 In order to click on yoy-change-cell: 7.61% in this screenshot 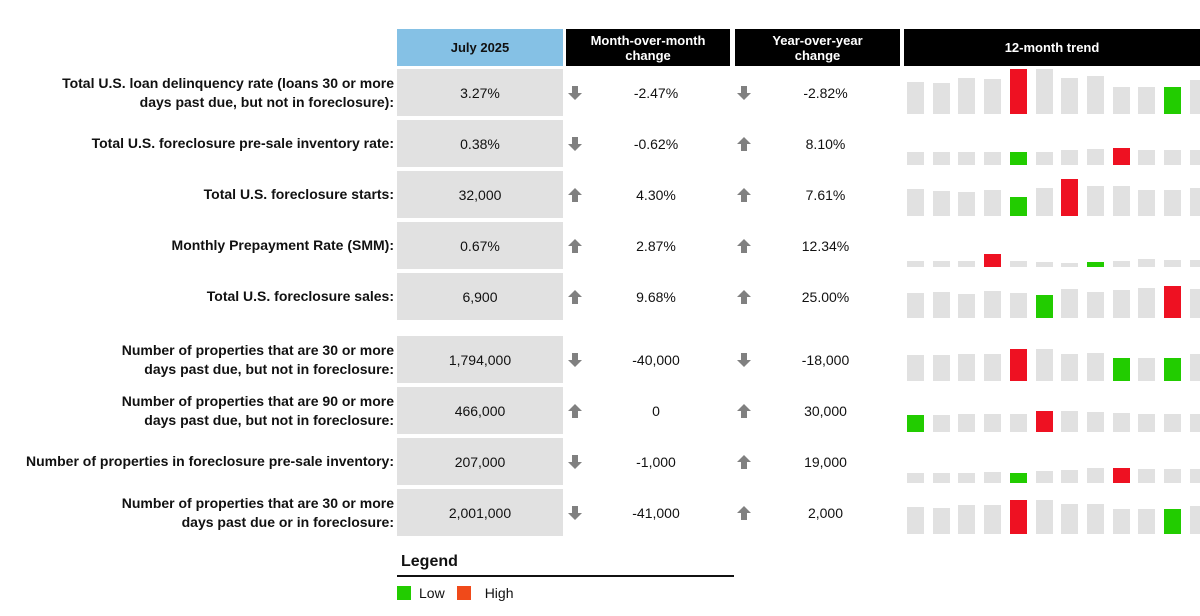, I will do `click(817, 194)`.